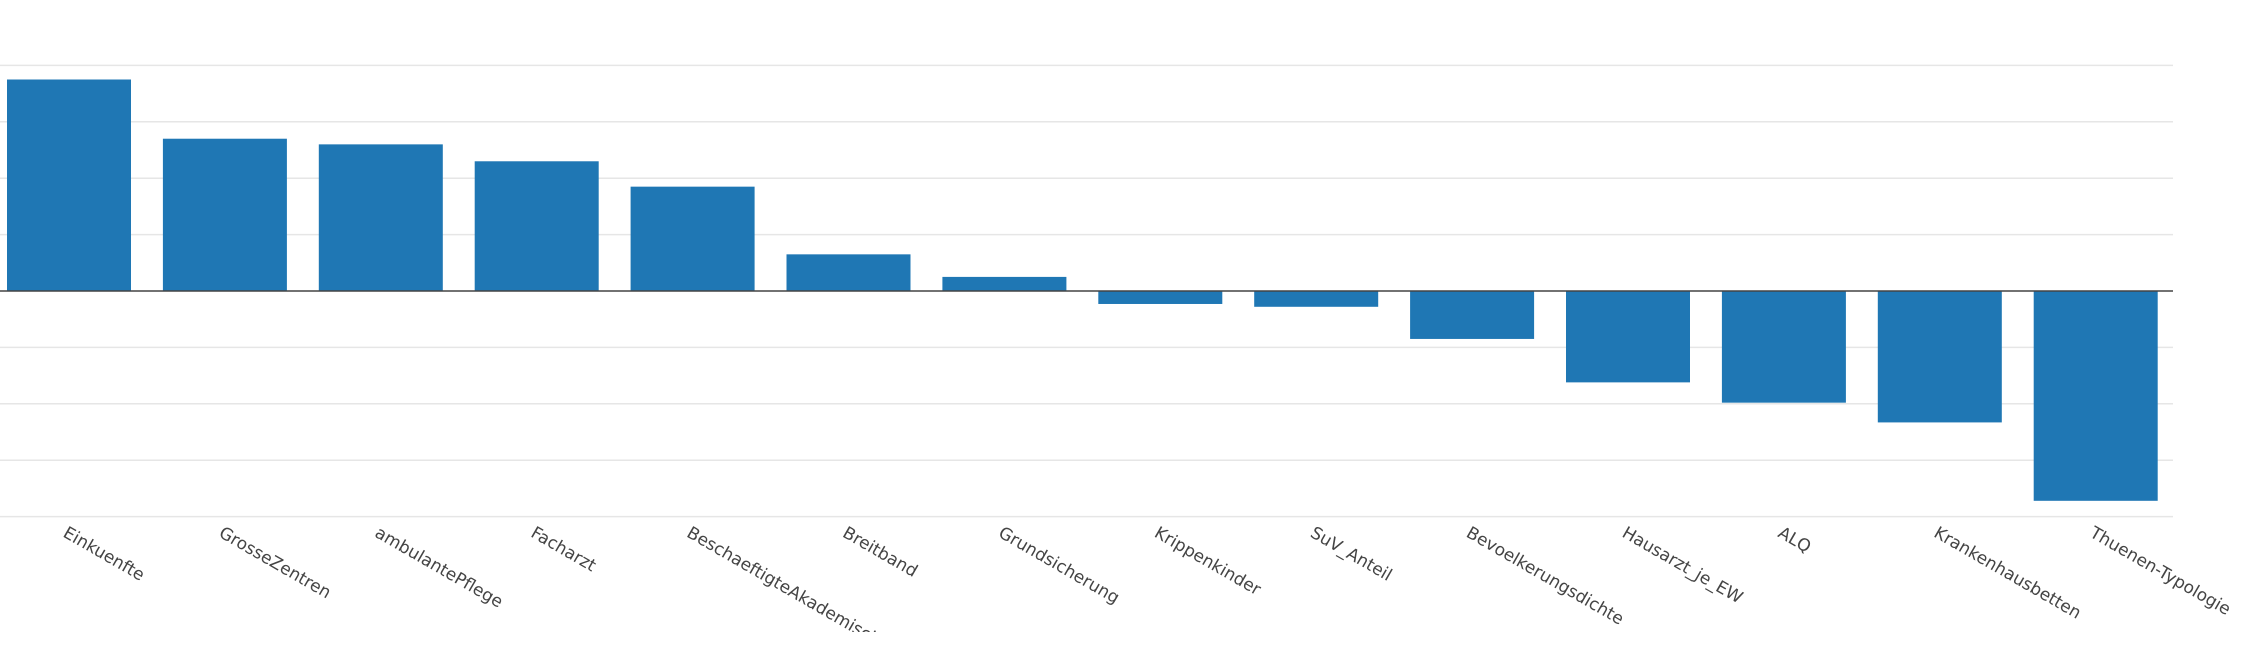 Image resolution: width=2261 pixels, height=660 pixels. Describe the element at coordinates (1794, 540) in the screenshot. I see `x-tick-label: ALQ` at that location.